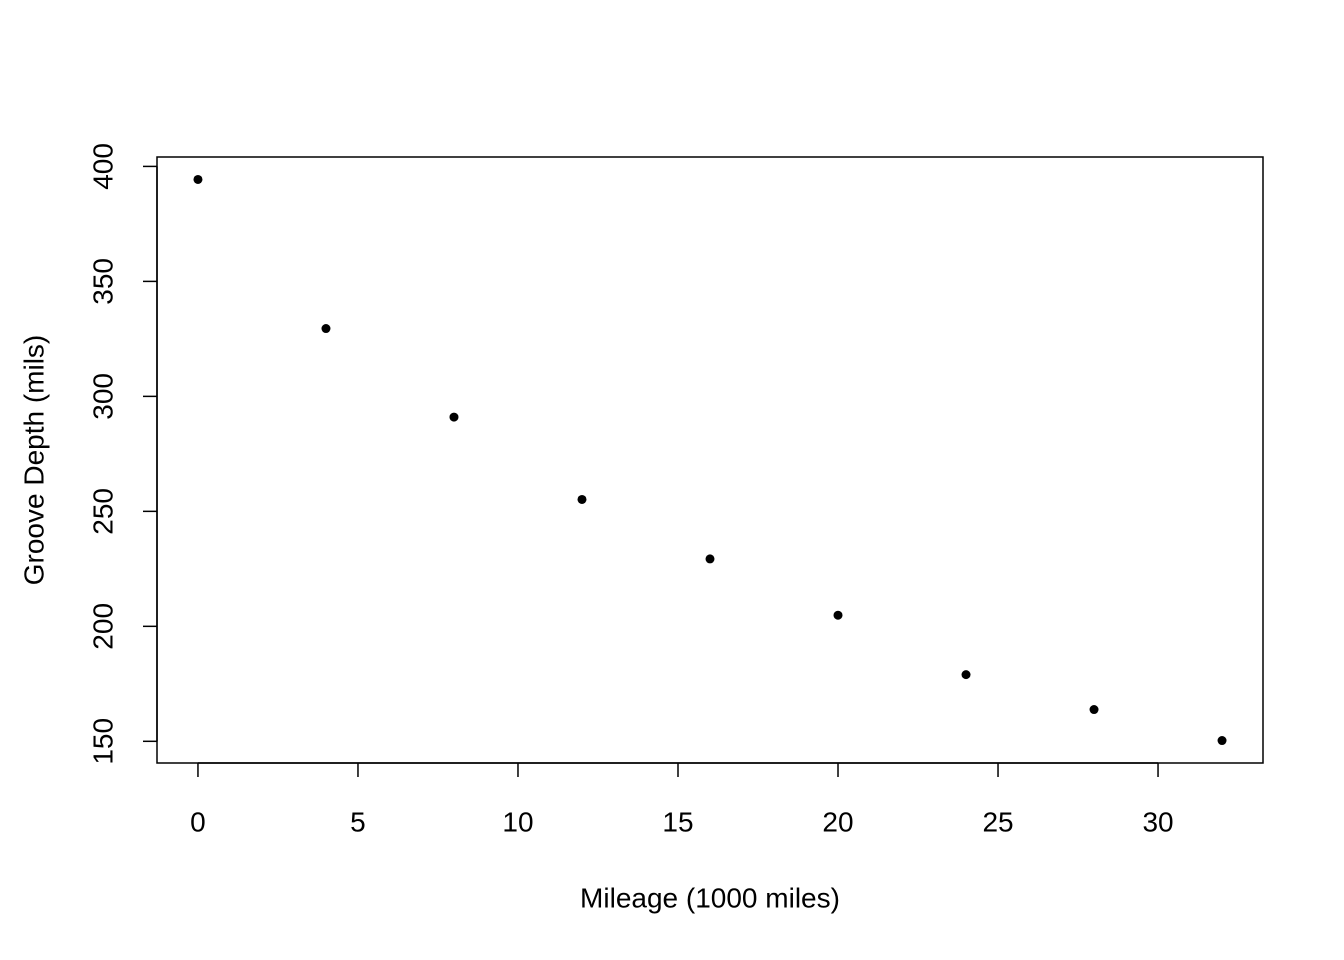 The height and width of the screenshot is (960, 1344). Describe the element at coordinates (33, 460) in the screenshot. I see `y-axis-label: Groove Depth (mils)` at that location.